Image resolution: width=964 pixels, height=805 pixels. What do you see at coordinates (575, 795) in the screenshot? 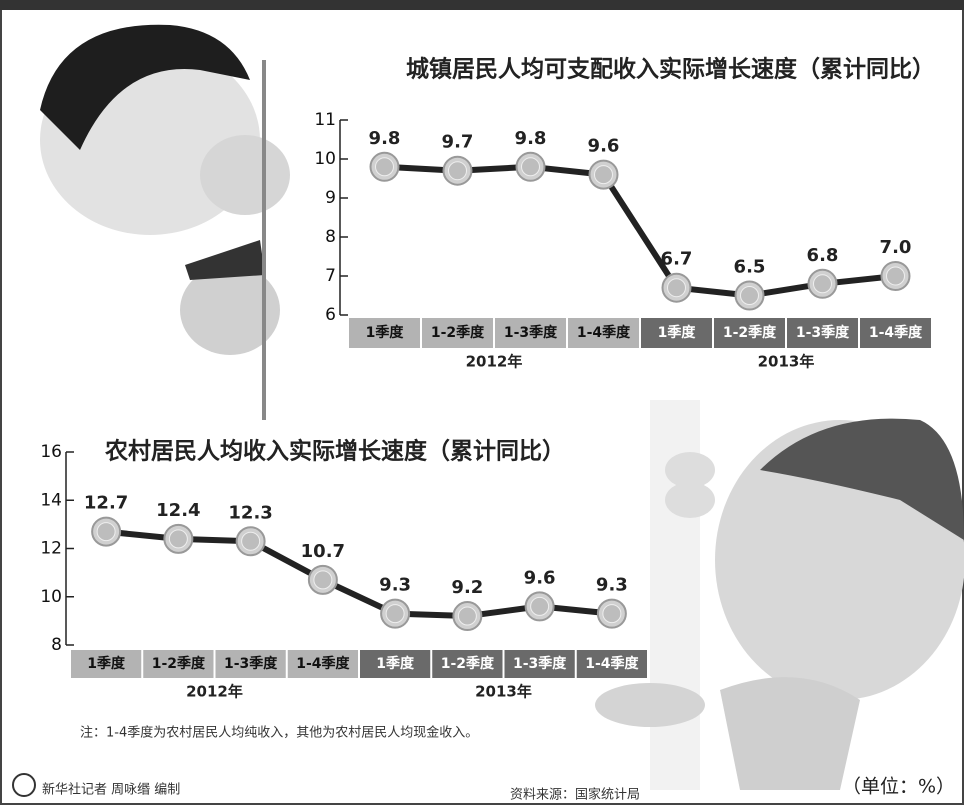
I see `source: 资料来源：国家统计局` at bounding box center [575, 795].